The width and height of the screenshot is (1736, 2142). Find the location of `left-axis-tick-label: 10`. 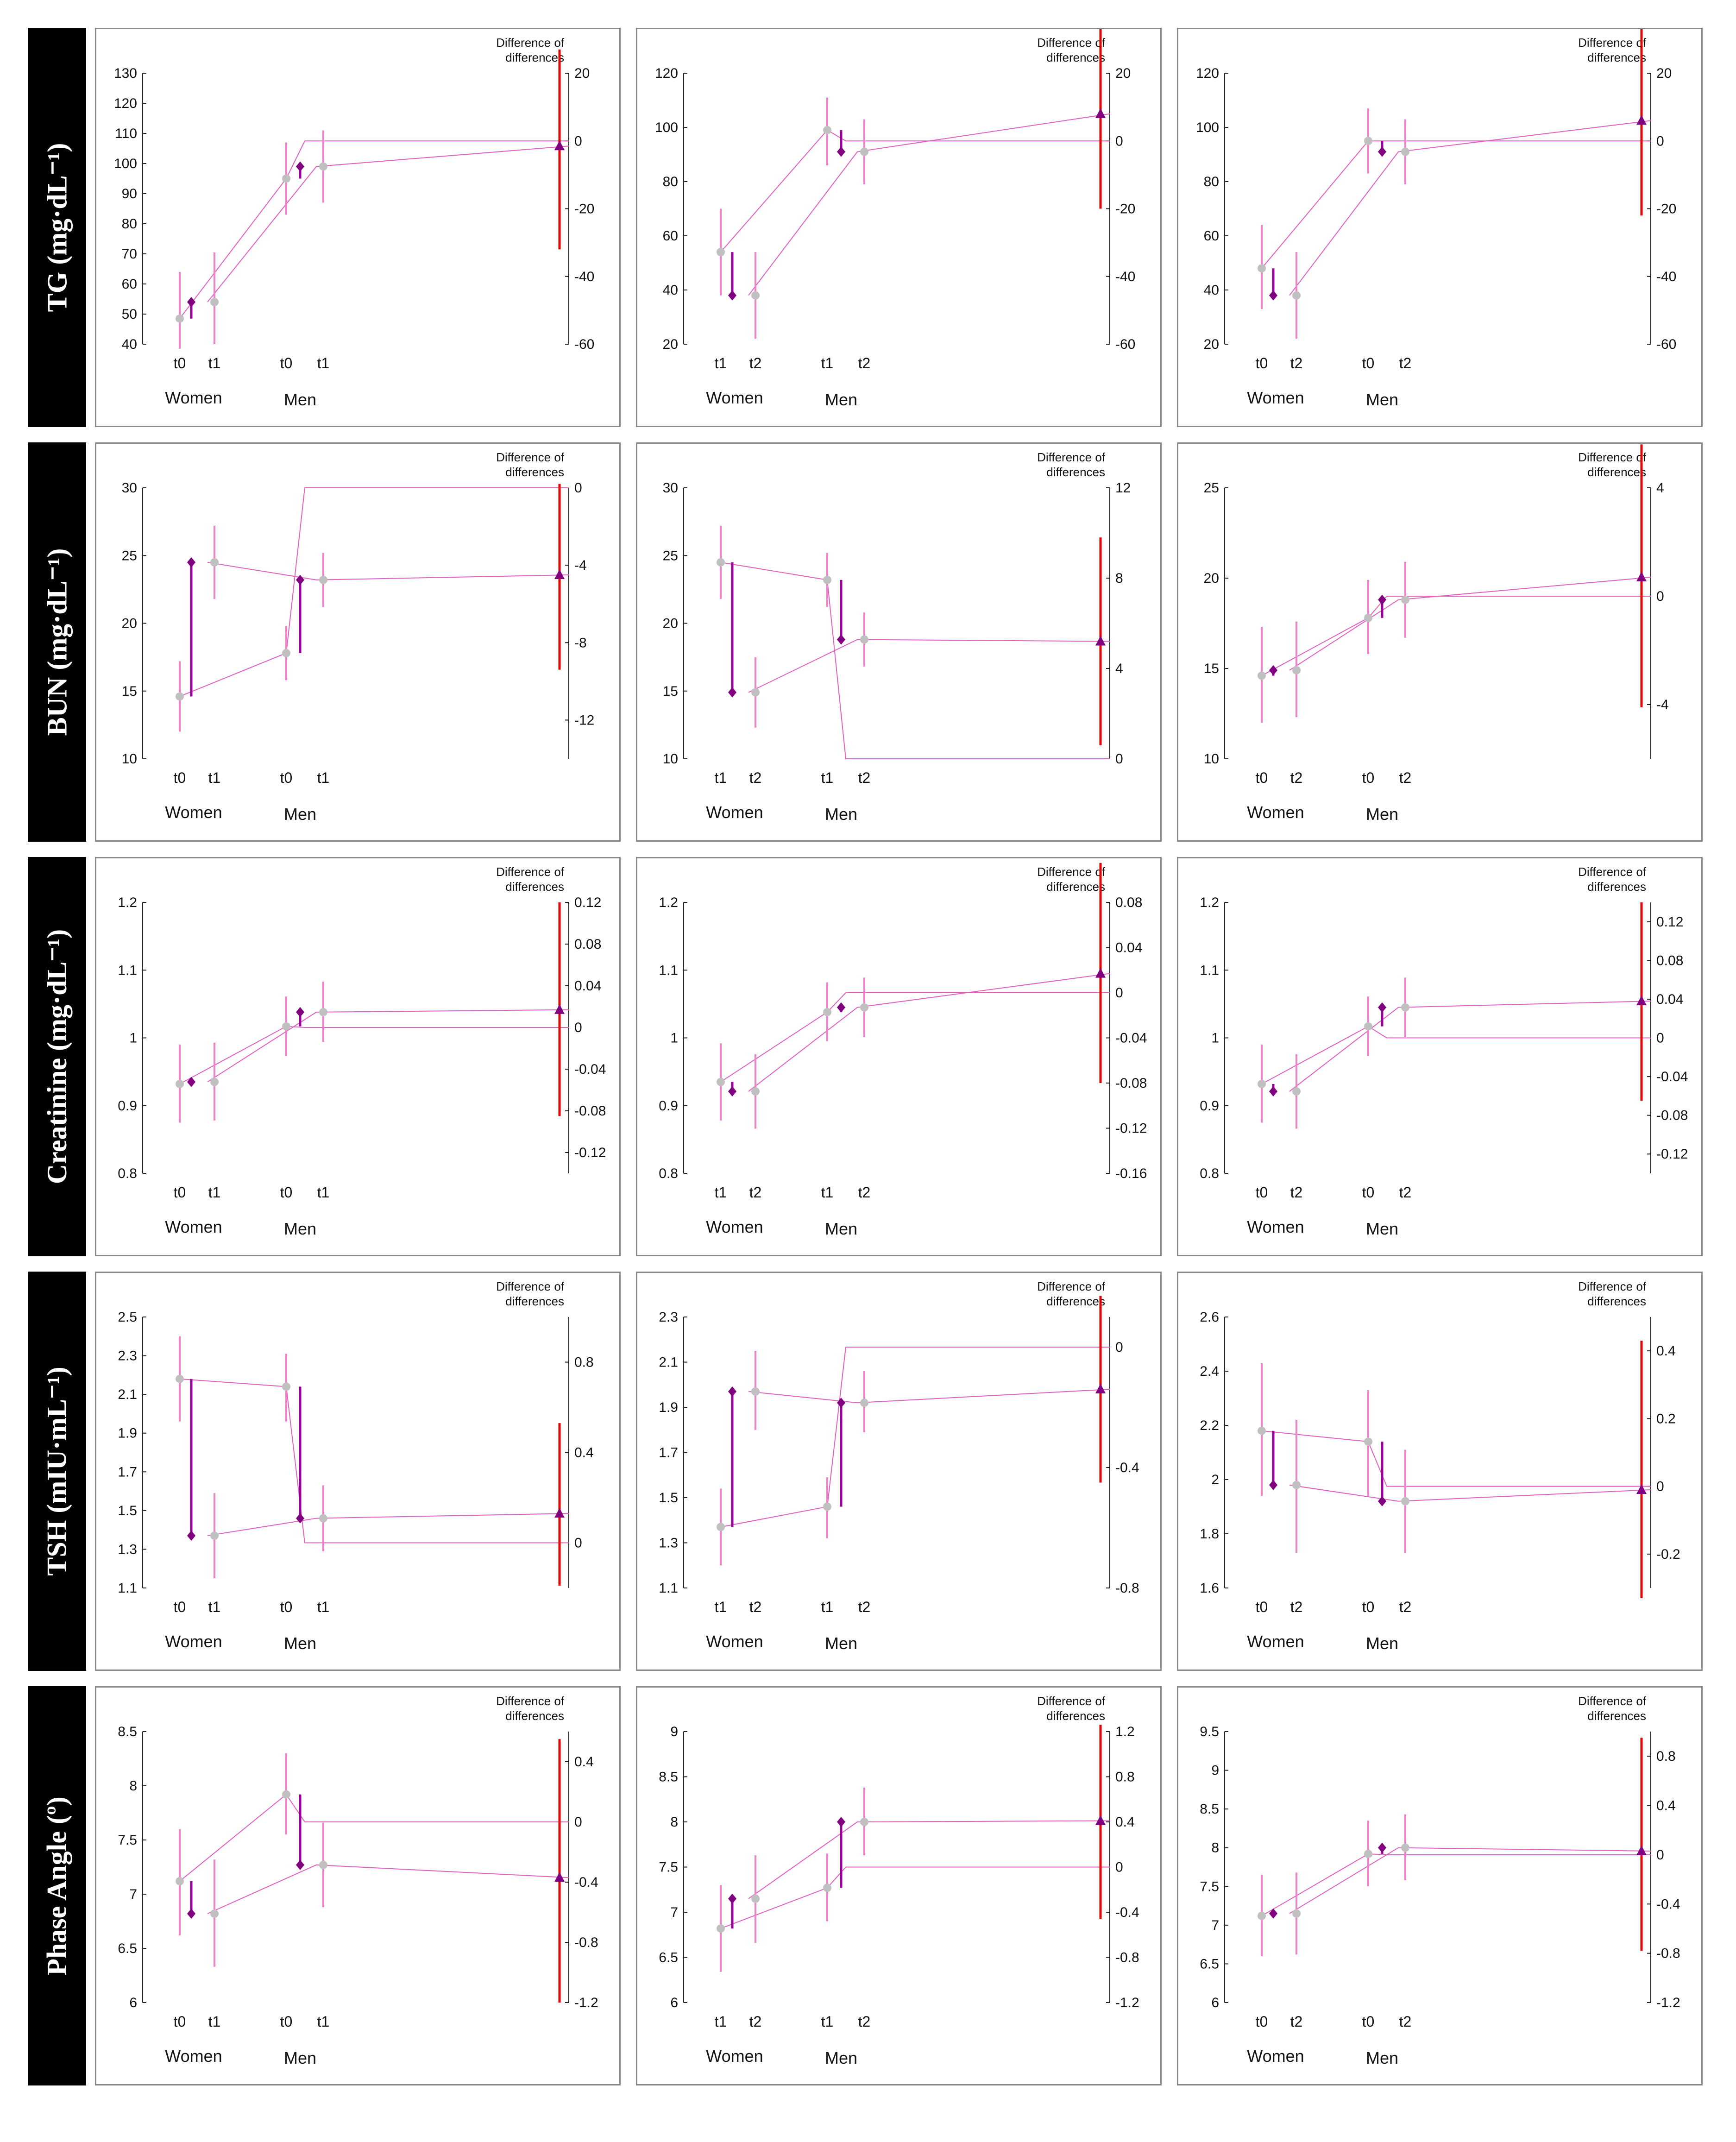

left-axis-tick-label: 10 is located at coordinates (670, 759).